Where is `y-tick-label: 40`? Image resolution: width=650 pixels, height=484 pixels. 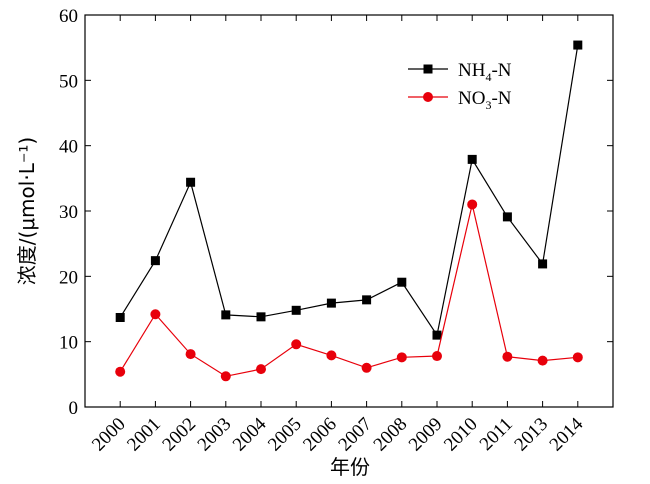 y-tick-label: 40 is located at coordinates (68, 147).